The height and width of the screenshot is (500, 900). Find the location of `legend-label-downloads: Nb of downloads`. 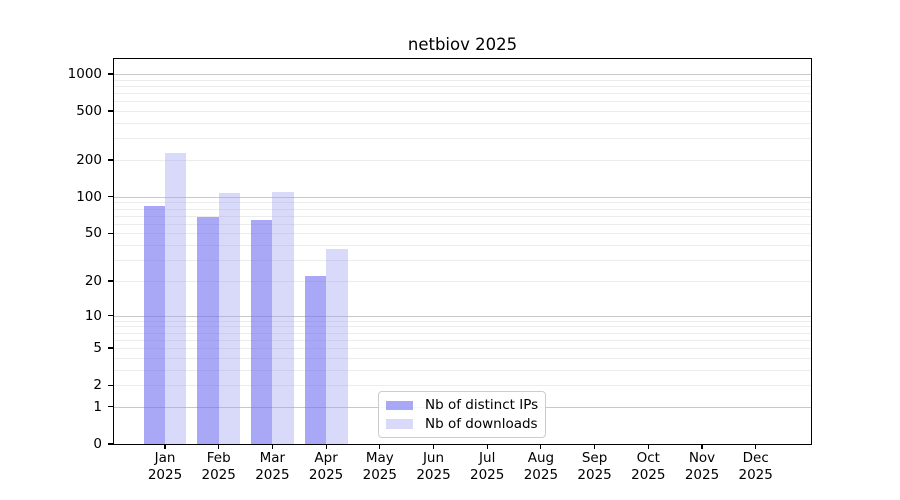

legend-label-downloads: Nb of downloads is located at coordinates (481, 423).